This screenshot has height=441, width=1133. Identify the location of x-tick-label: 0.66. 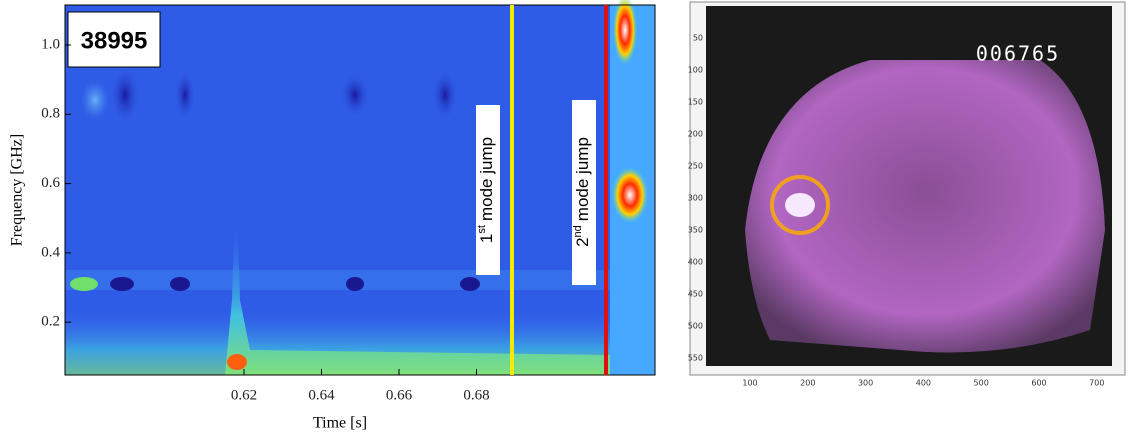
(399, 395).